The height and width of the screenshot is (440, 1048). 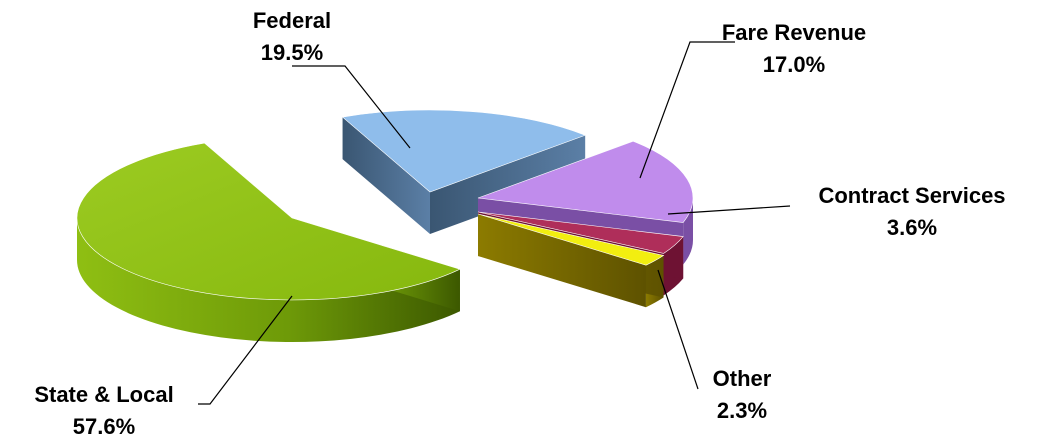 What do you see at coordinates (714, 346) in the screenshot?
I see `slice-label-other: Other 2.3%` at bounding box center [714, 346].